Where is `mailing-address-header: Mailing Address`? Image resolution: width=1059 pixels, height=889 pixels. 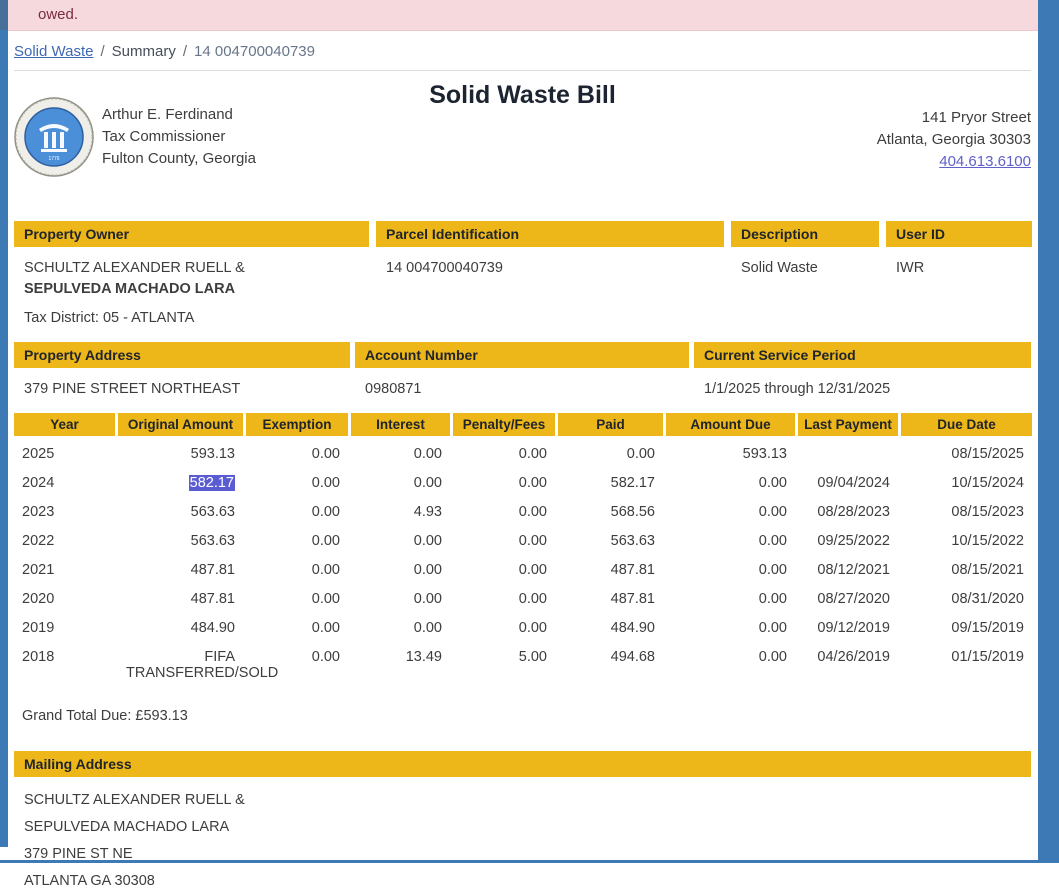 mailing-address-header: Mailing Address is located at coordinates (522, 764).